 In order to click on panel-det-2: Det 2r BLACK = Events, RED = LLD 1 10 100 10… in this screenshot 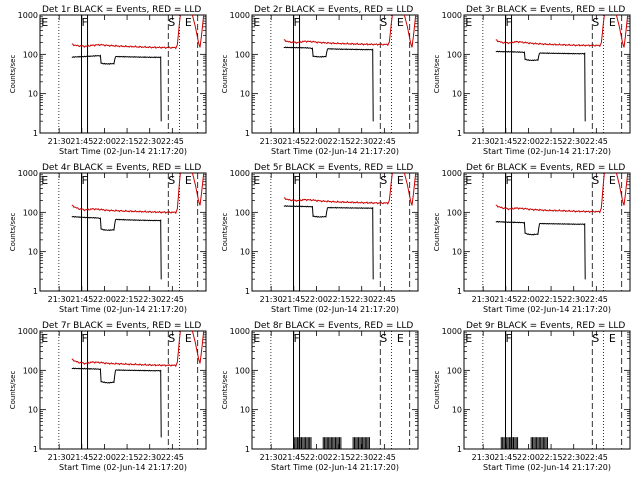, I will do `click(320, 80)`.